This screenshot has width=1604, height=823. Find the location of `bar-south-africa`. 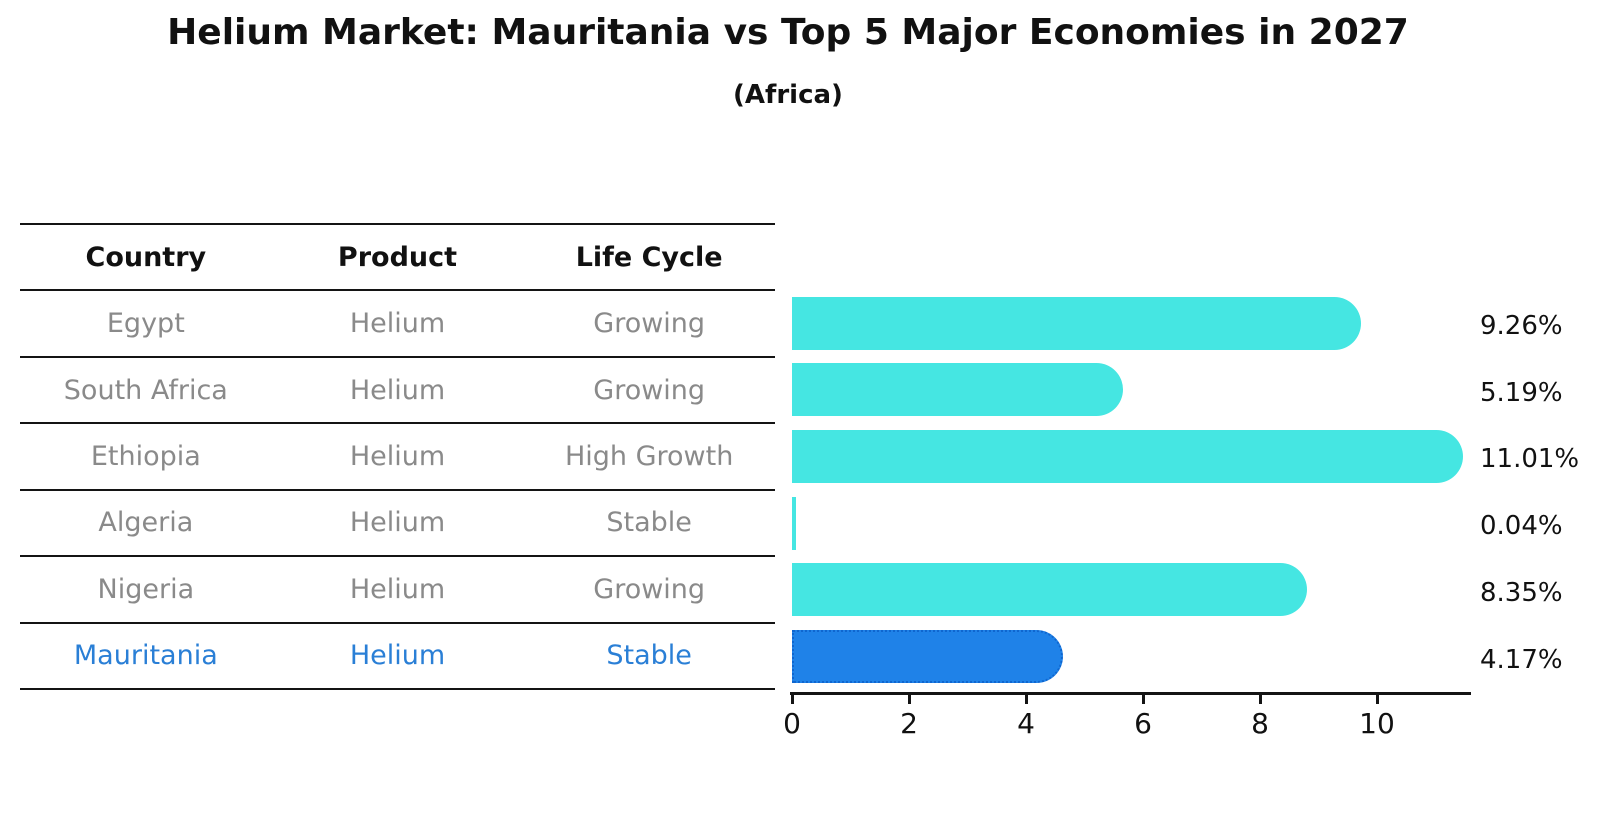

bar-south-africa is located at coordinates (957, 390).